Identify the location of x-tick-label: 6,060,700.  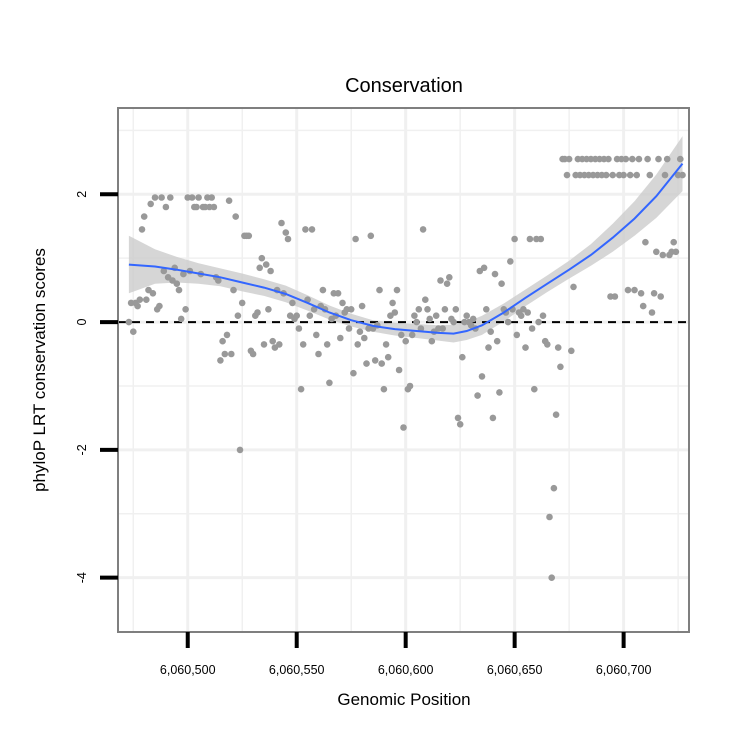
(624, 670).